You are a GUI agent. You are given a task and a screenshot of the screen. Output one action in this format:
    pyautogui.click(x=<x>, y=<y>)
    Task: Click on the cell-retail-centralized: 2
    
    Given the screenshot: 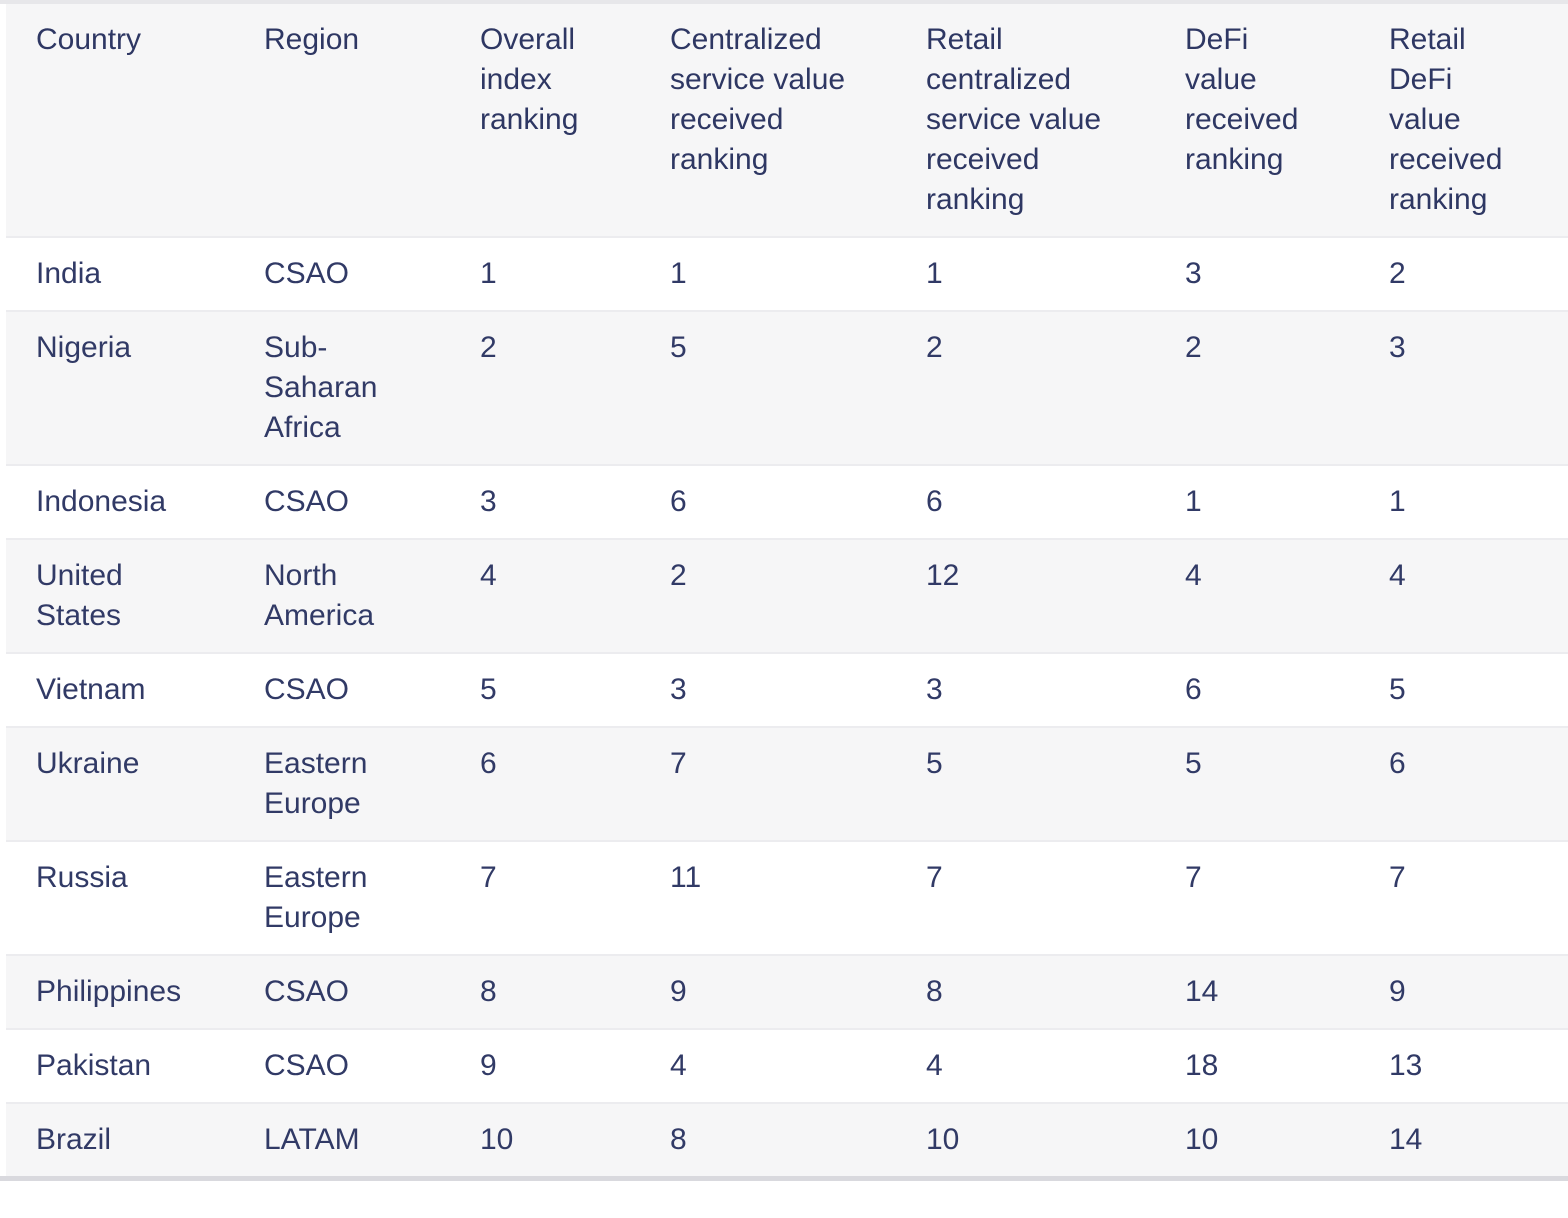 What is the action you would take?
    pyautogui.click(x=934, y=347)
    